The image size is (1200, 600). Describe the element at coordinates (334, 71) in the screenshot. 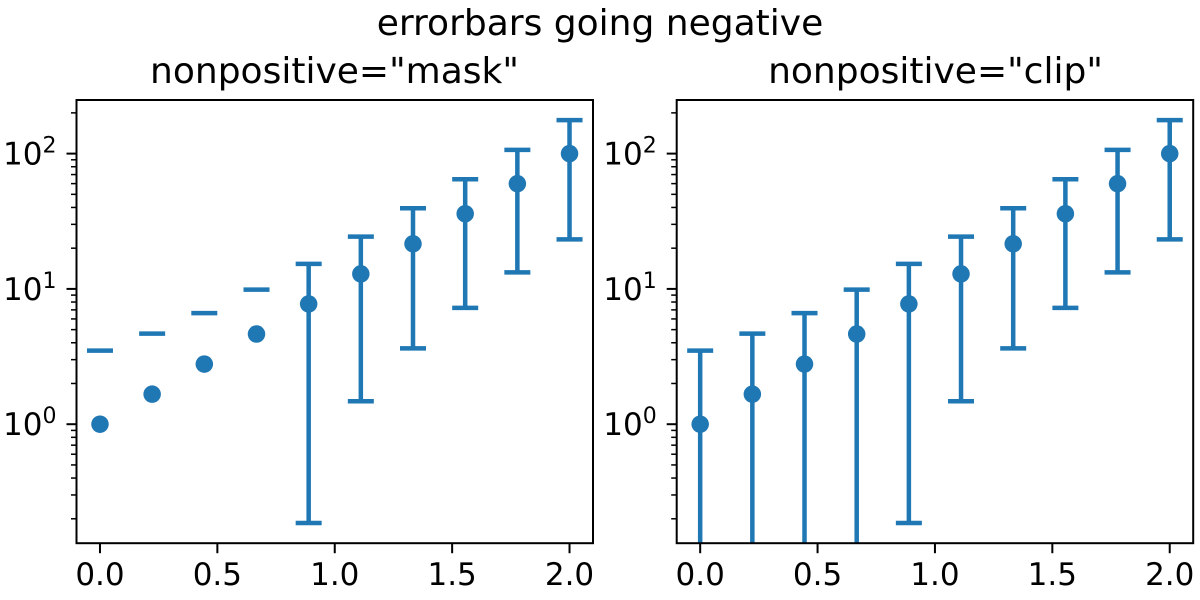

I see `subplot-title-mask: nonpositive="mask"` at that location.